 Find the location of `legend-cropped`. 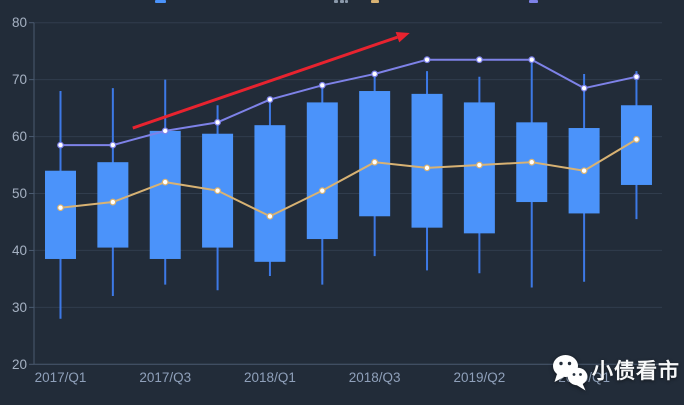

legend-cropped is located at coordinates (342, 2).